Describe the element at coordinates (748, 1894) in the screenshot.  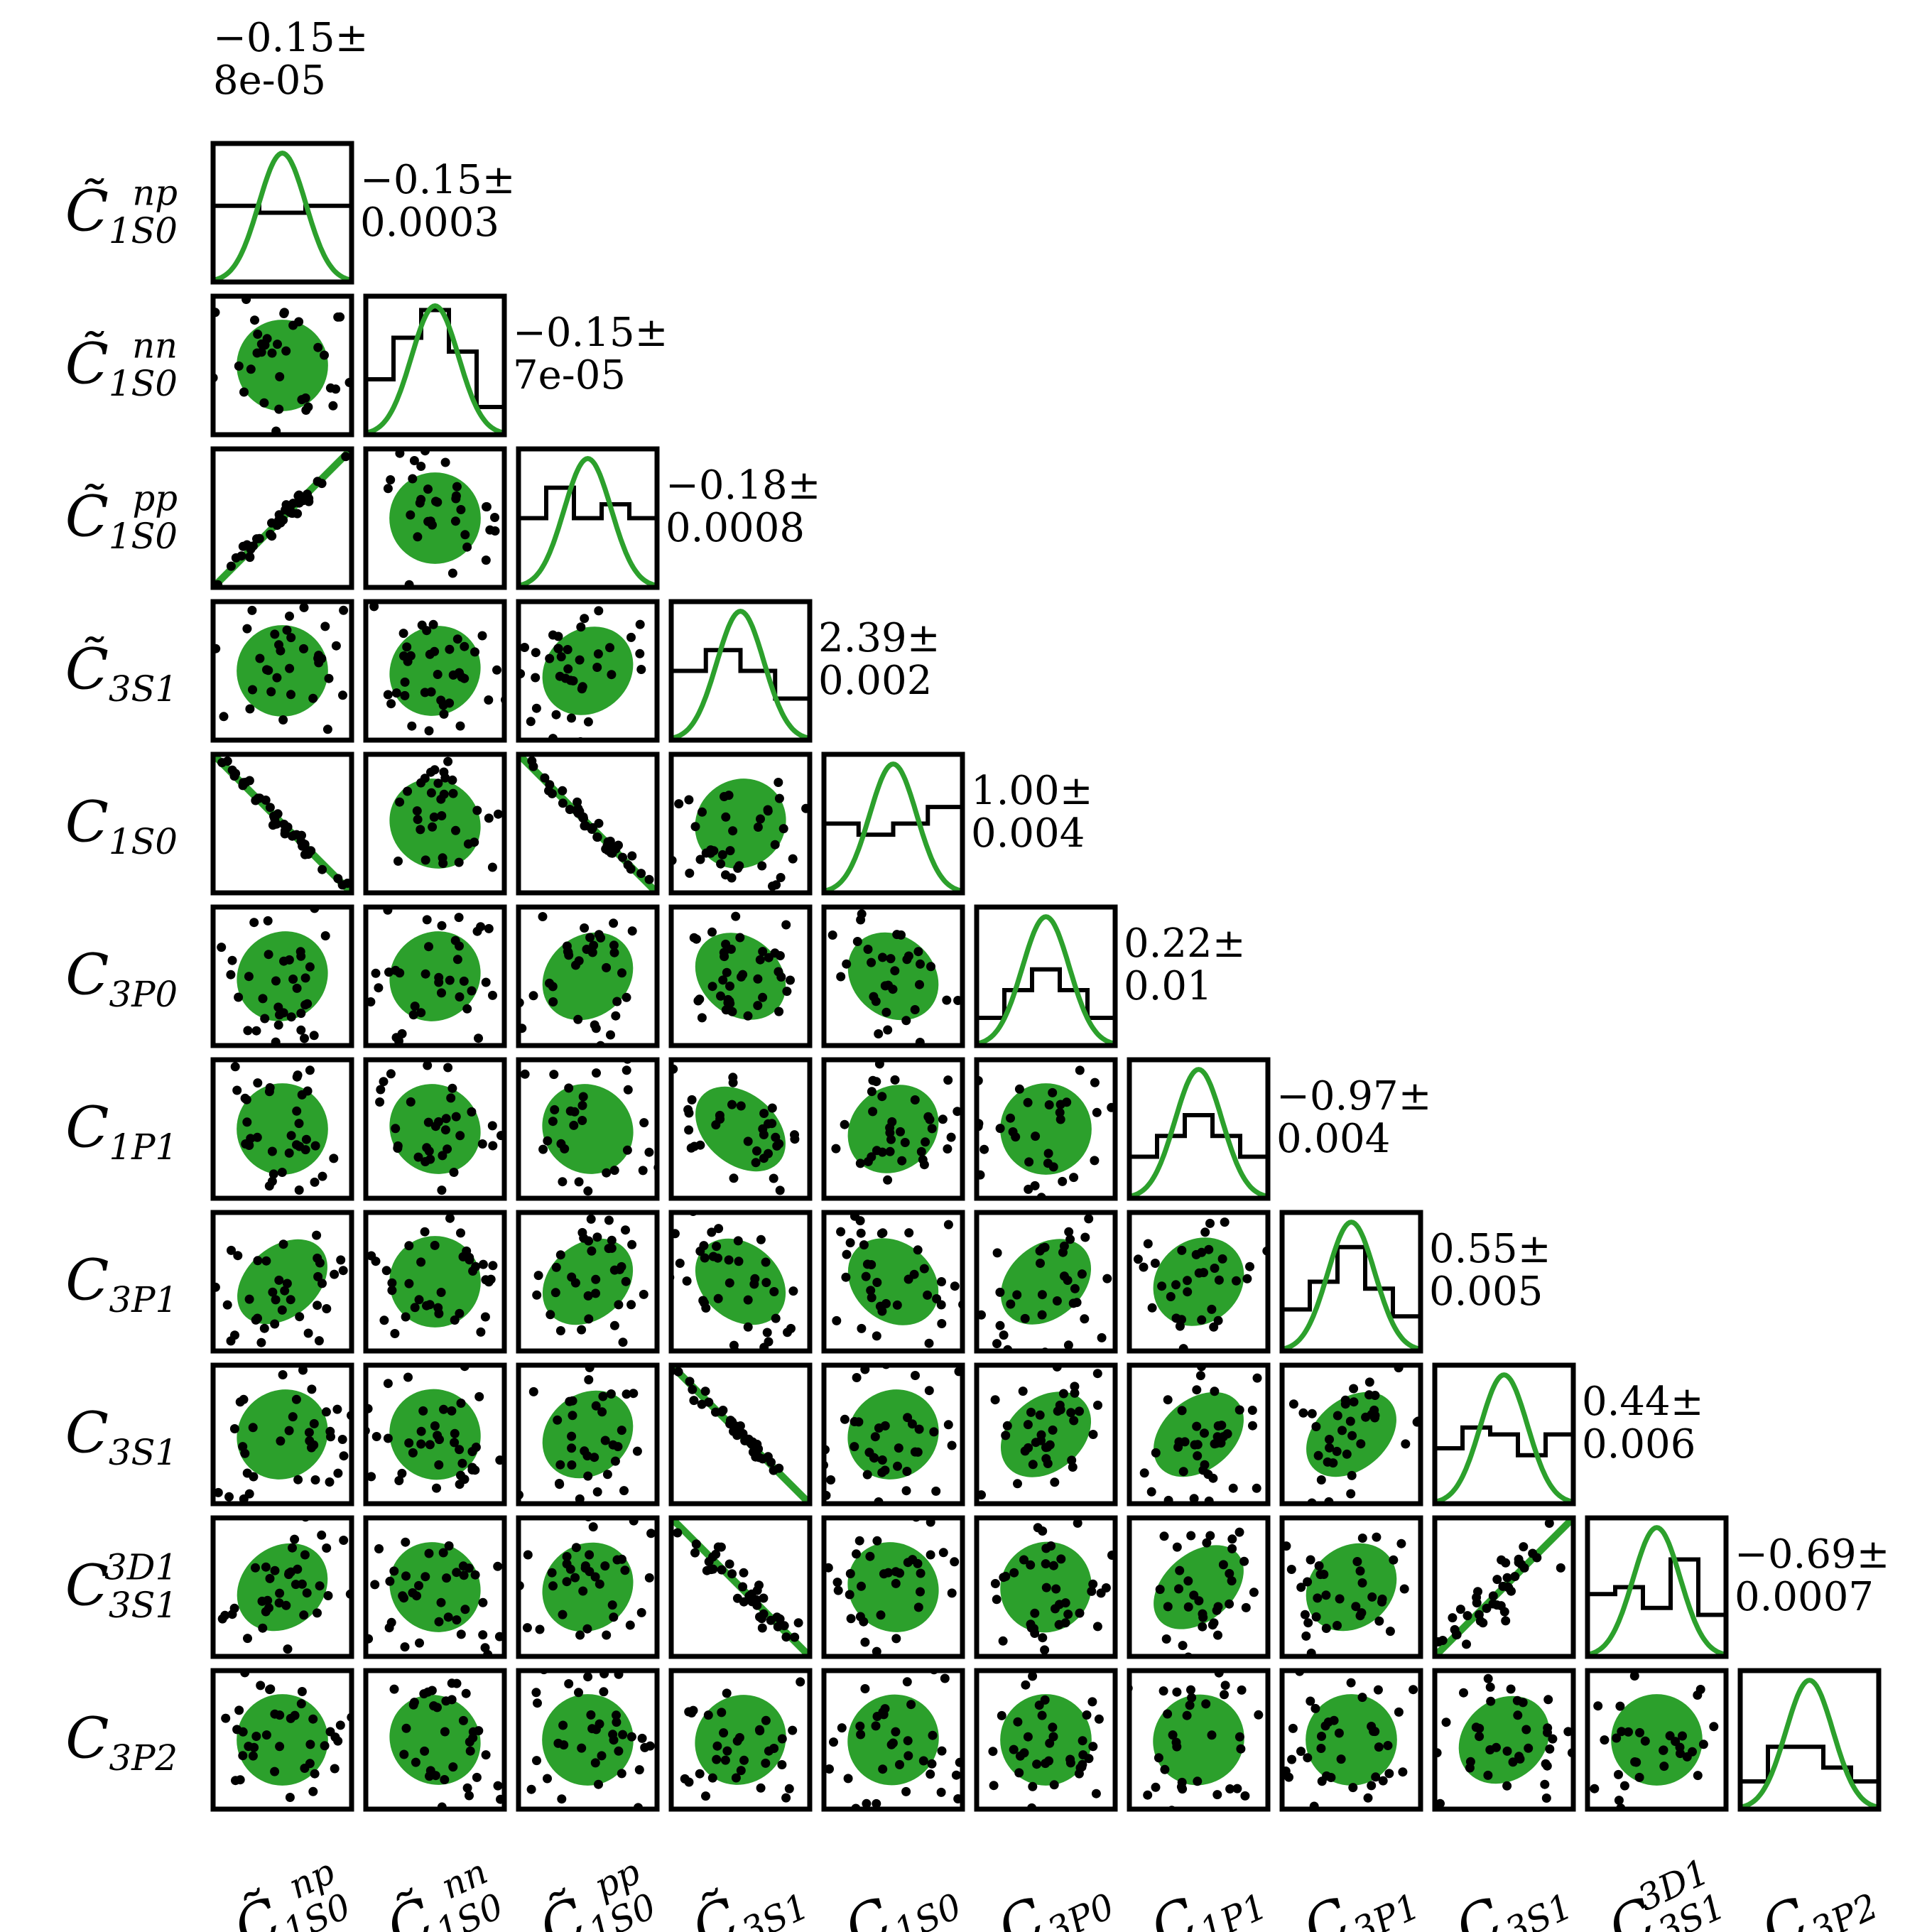
I see `svg-text: C̃3S1` at that location.